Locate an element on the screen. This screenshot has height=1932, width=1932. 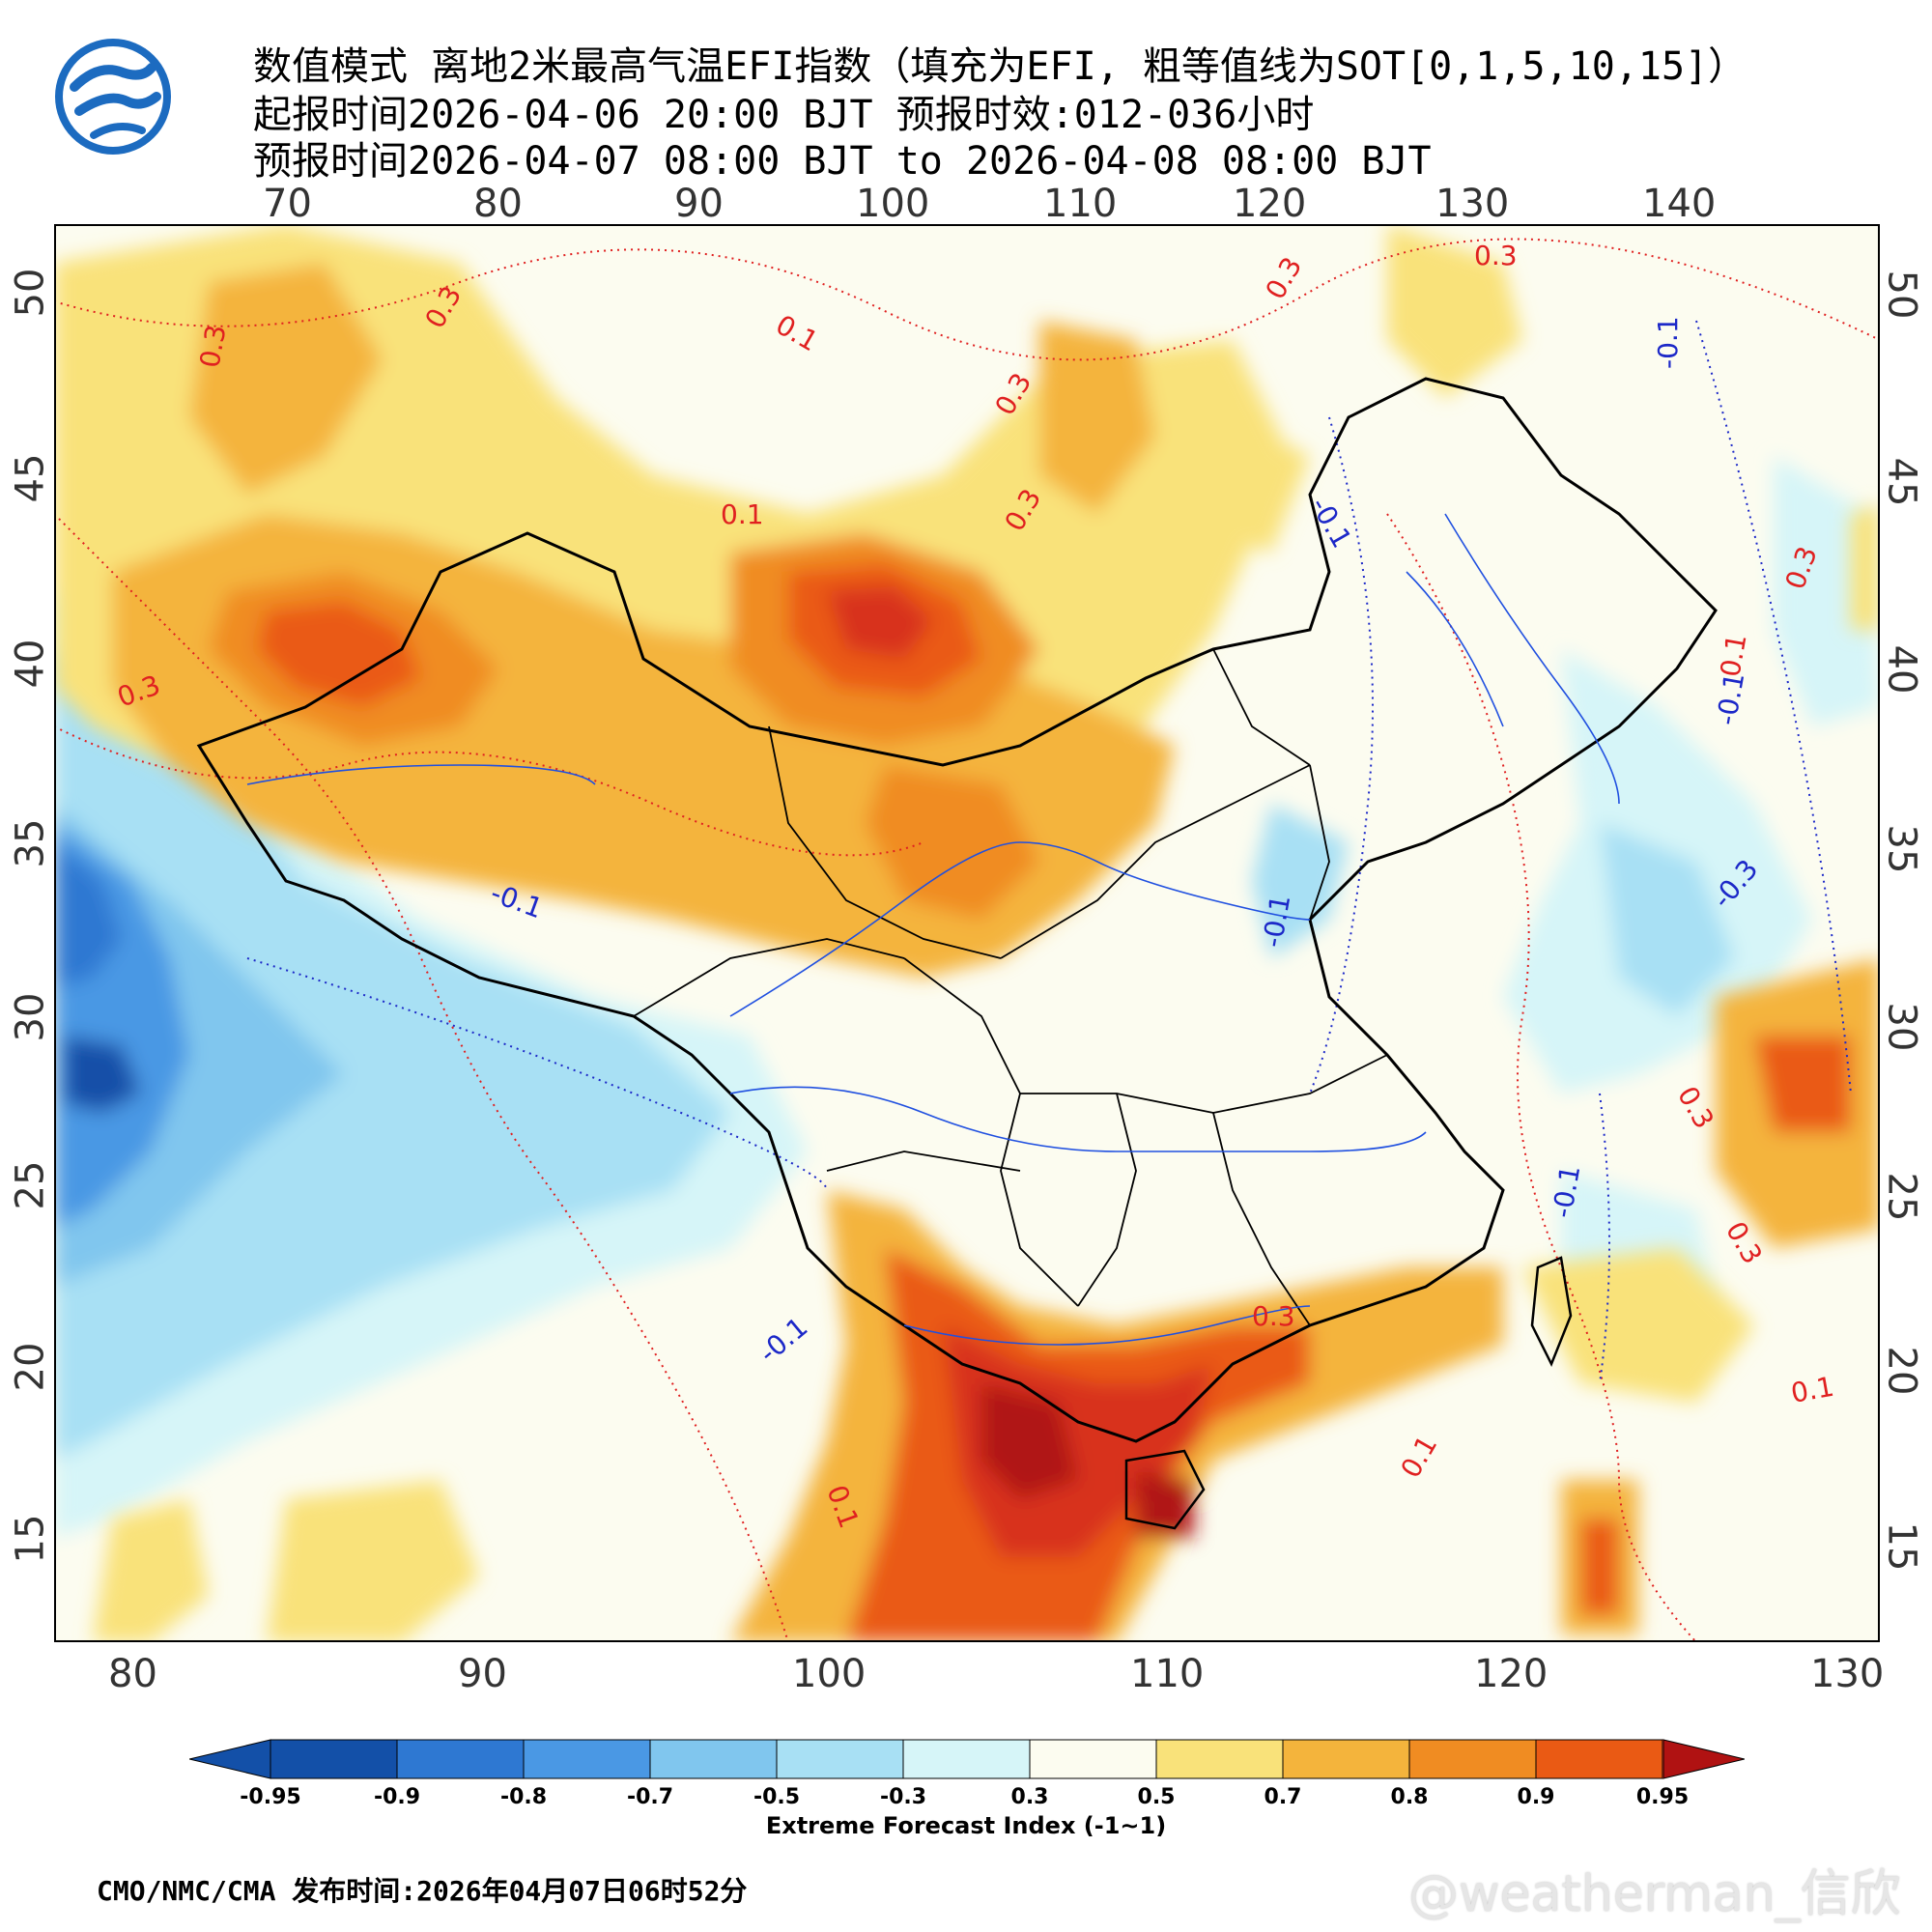
lat-tick-left: 15 is located at coordinates (30, 1539).